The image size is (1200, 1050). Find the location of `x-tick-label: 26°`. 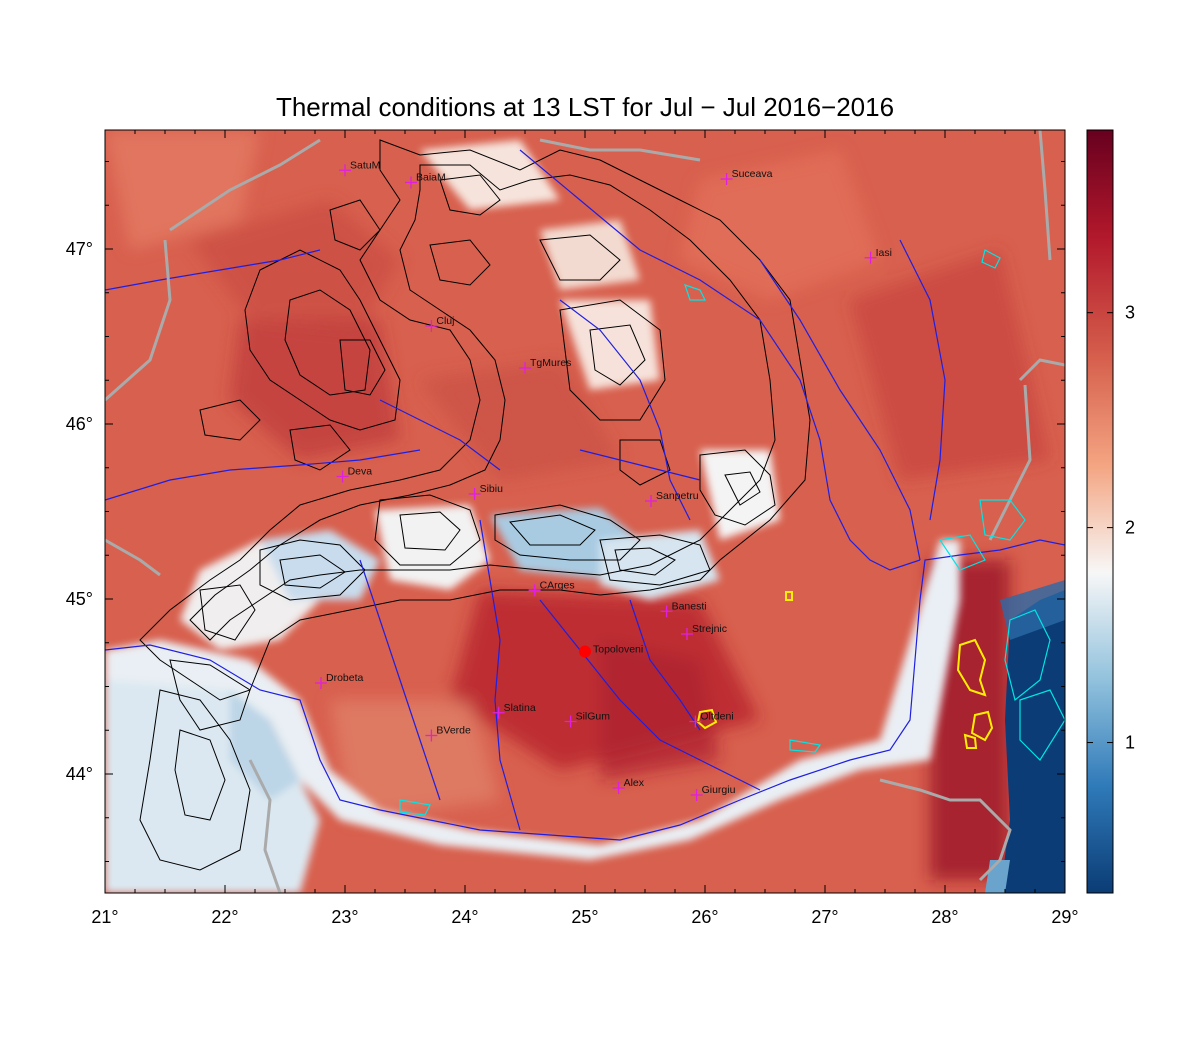

x-tick-label: 26° is located at coordinates (704, 917).